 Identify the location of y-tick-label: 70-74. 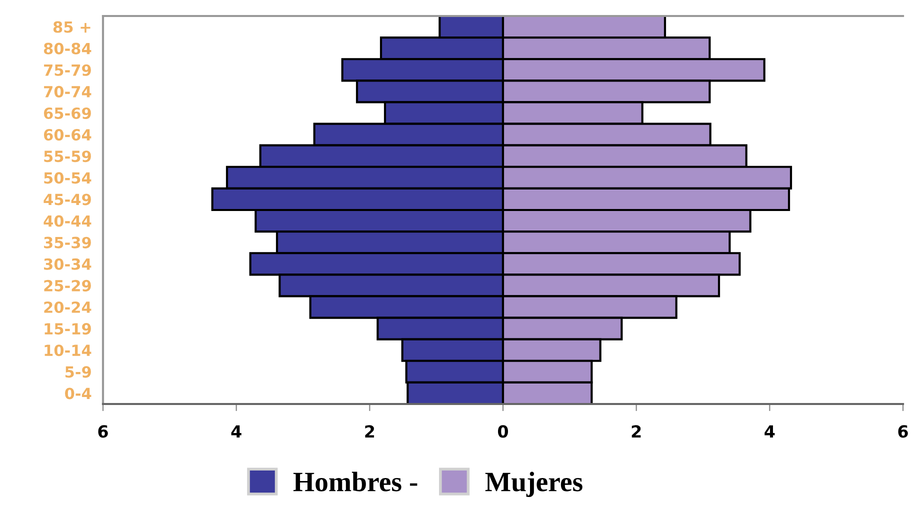
(68, 92).